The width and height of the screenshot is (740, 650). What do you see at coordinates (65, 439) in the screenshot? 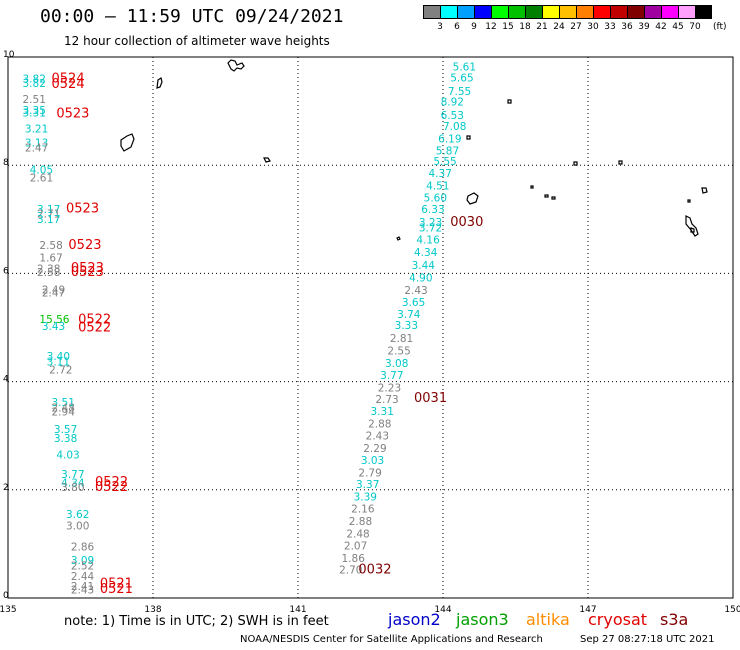
I see `wave-height-label: 3.38` at bounding box center [65, 439].